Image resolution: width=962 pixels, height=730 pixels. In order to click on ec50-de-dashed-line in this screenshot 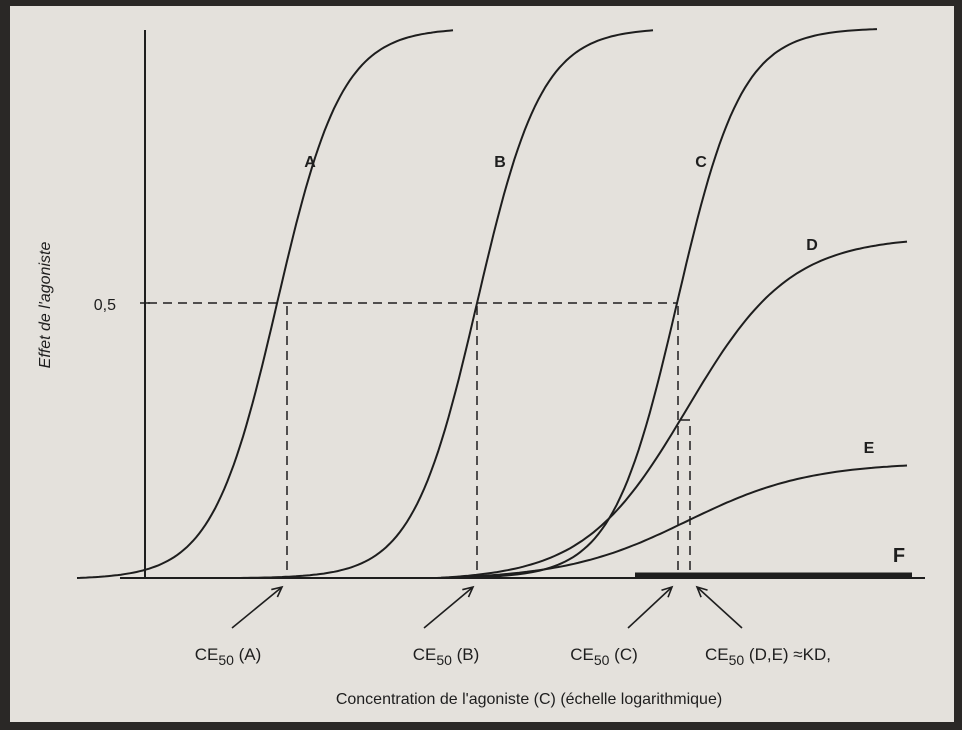, I will do `click(686, 497)`.